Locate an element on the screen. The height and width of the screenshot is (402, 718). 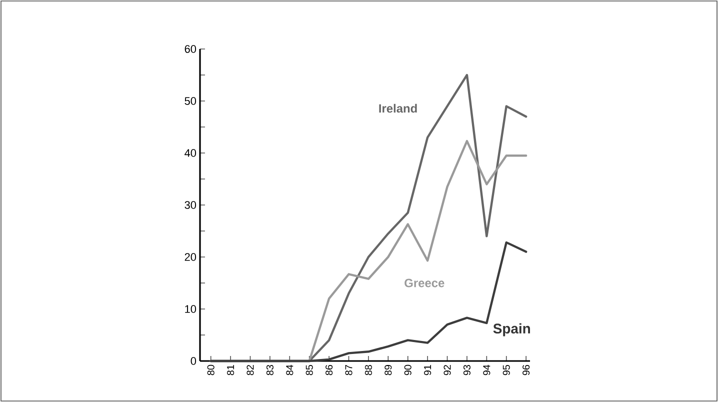
x-tick-label: 94 is located at coordinates (486, 370).